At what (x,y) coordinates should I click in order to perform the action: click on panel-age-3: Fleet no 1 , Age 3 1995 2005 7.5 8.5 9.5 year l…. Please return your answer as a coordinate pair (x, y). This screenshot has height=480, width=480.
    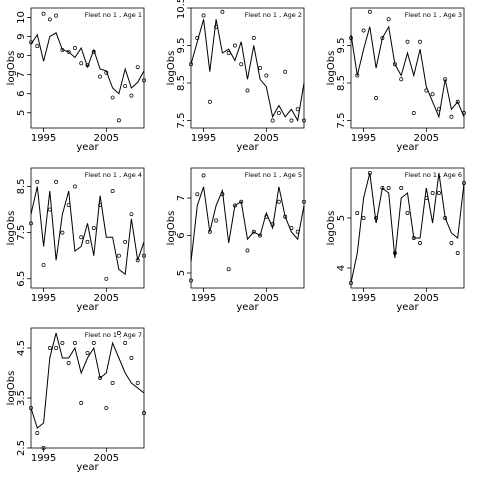
    Looking at the image, I should click on (396, 80).